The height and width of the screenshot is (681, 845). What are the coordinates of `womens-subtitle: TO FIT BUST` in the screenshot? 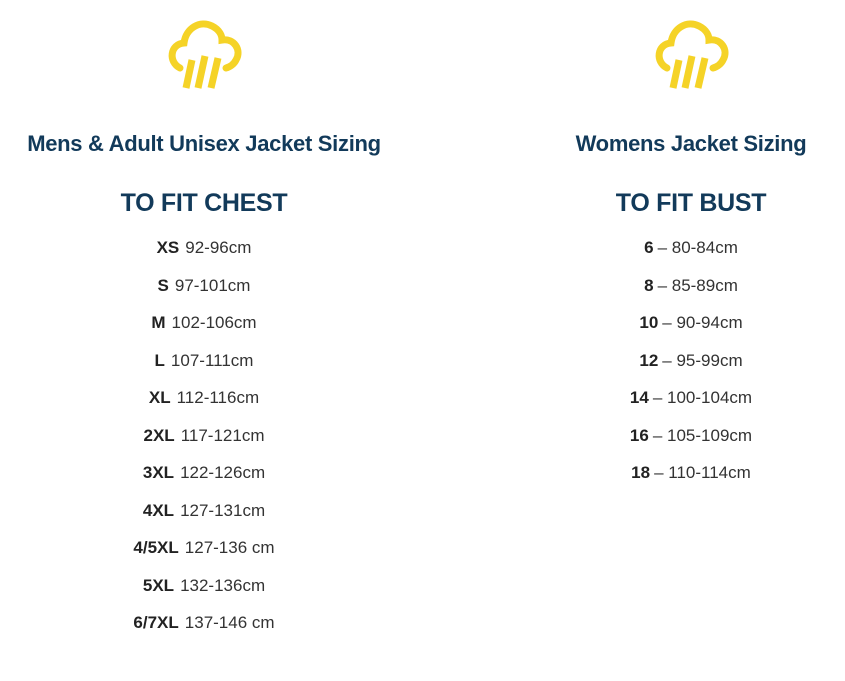 It's located at (691, 203).